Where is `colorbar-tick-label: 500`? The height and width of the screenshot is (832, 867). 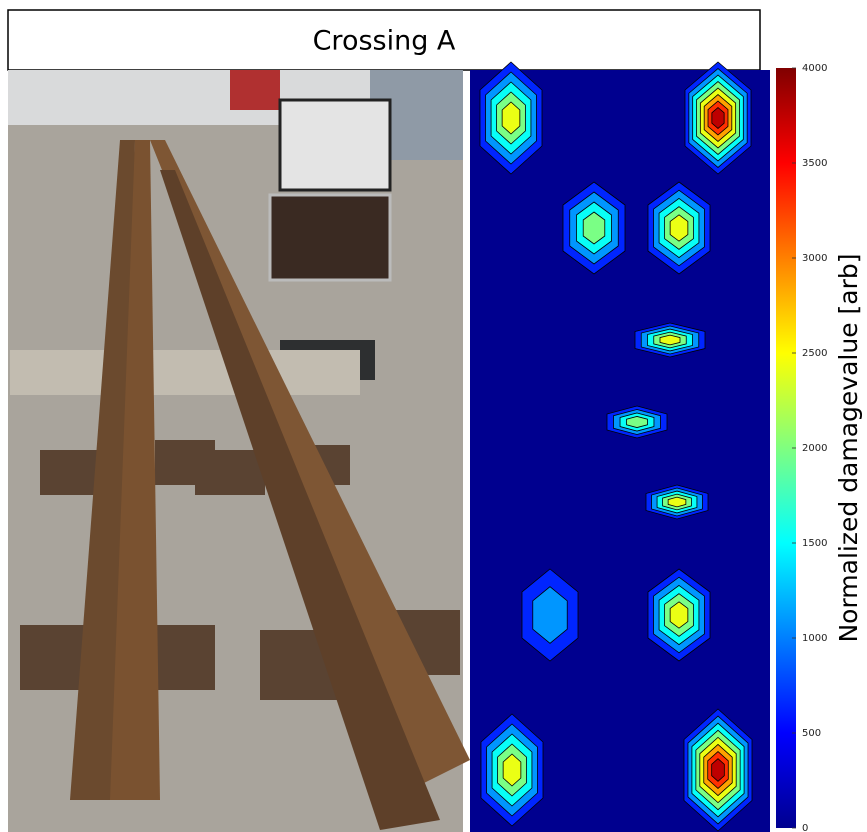 colorbar-tick-label: 500 is located at coordinates (811, 733).